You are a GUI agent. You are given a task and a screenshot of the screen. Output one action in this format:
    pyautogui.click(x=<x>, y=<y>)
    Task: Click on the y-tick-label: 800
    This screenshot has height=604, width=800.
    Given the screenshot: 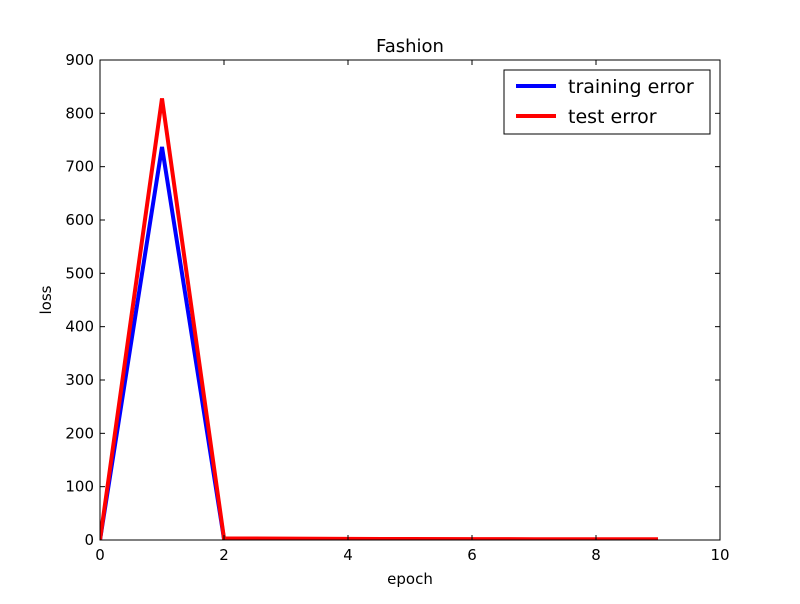 What is the action you would take?
    pyautogui.click(x=79, y=113)
    